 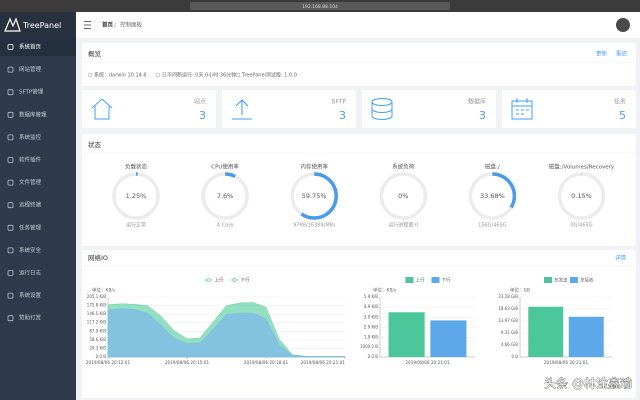 I want to click on gauge-track, so click(x=403, y=196).